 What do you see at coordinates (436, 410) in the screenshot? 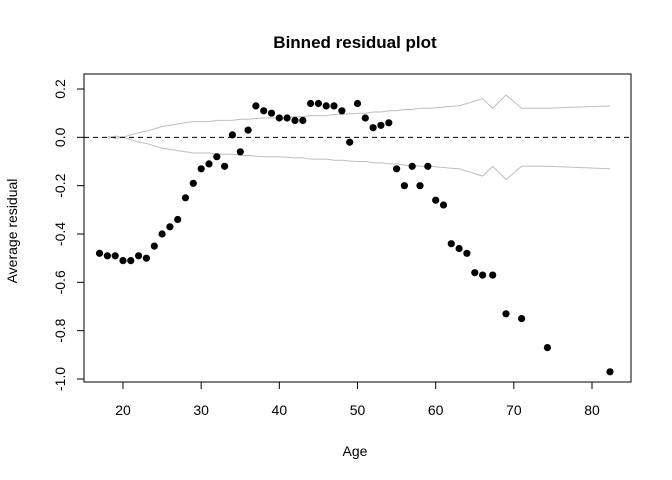
I see `x-tick-label-60: 60` at bounding box center [436, 410].